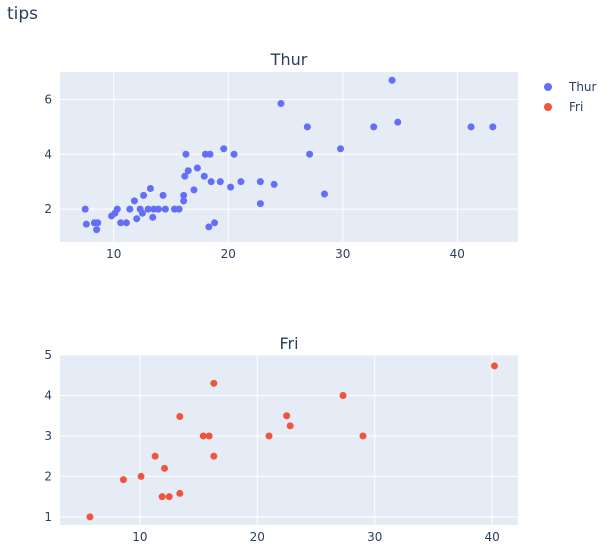 The width and height of the screenshot is (611, 559). Describe the element at coordinates (48, 154) in the screenshot. I see `thur-y-tick-label: 4` at that location.